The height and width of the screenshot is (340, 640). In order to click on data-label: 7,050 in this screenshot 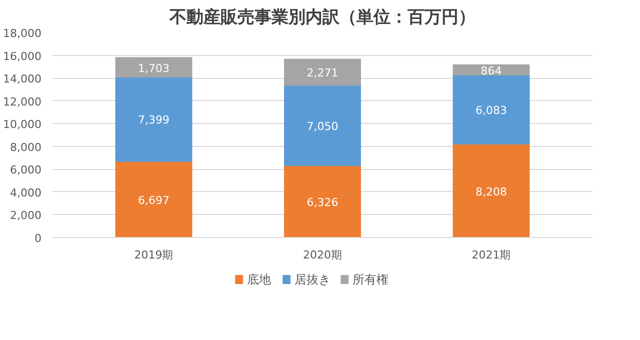, I will do `click(322, 126)`.